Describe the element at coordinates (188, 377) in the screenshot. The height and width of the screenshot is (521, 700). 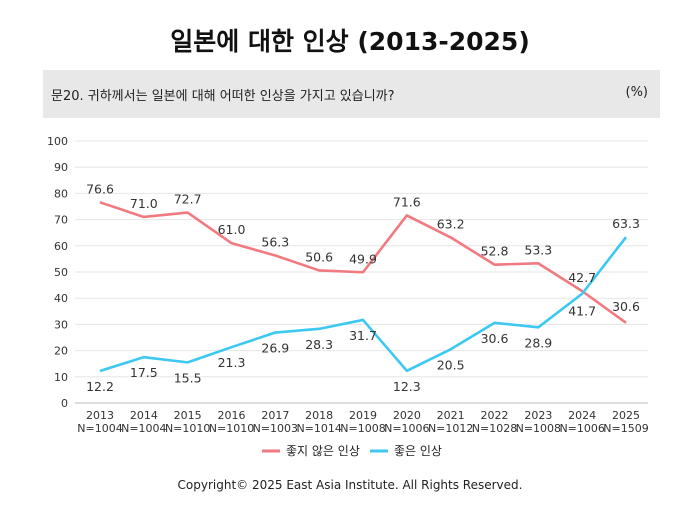
I see `data-label: 15.5` at that location.